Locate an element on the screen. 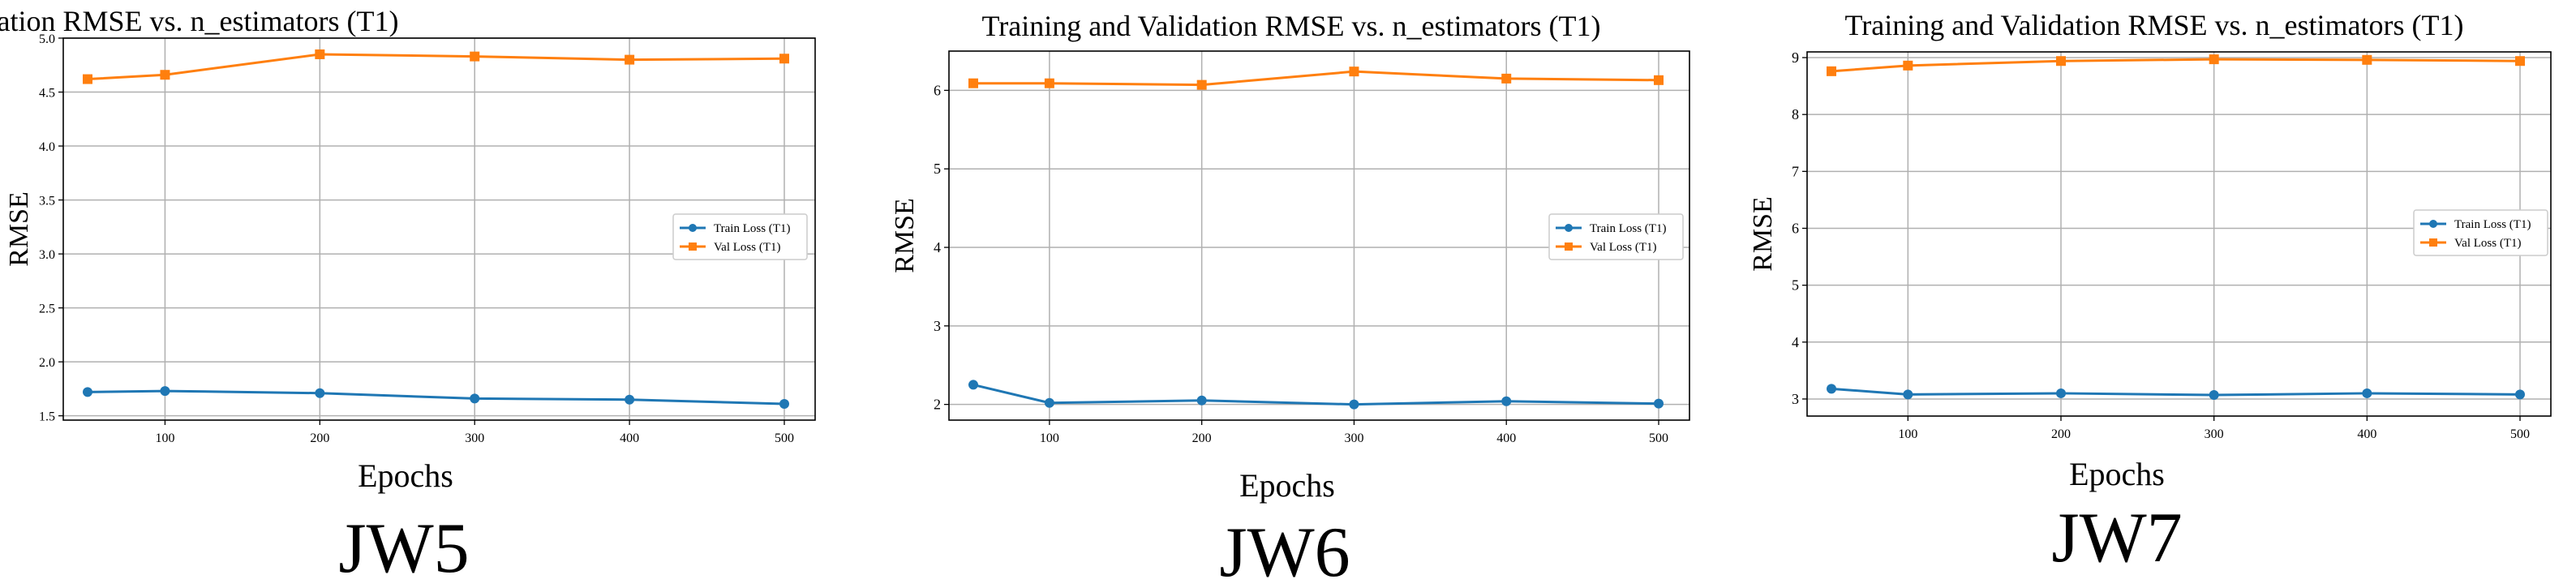 This screenshot has height=588, width=2576. y-tick-label: 8 is located at coordinates (1795, 114).